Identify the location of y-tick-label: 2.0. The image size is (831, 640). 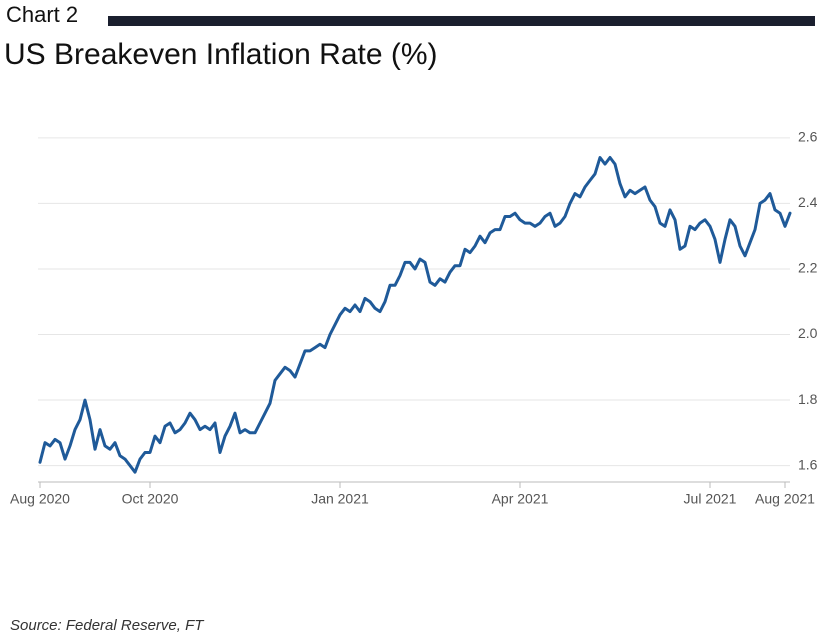
(808, 333).